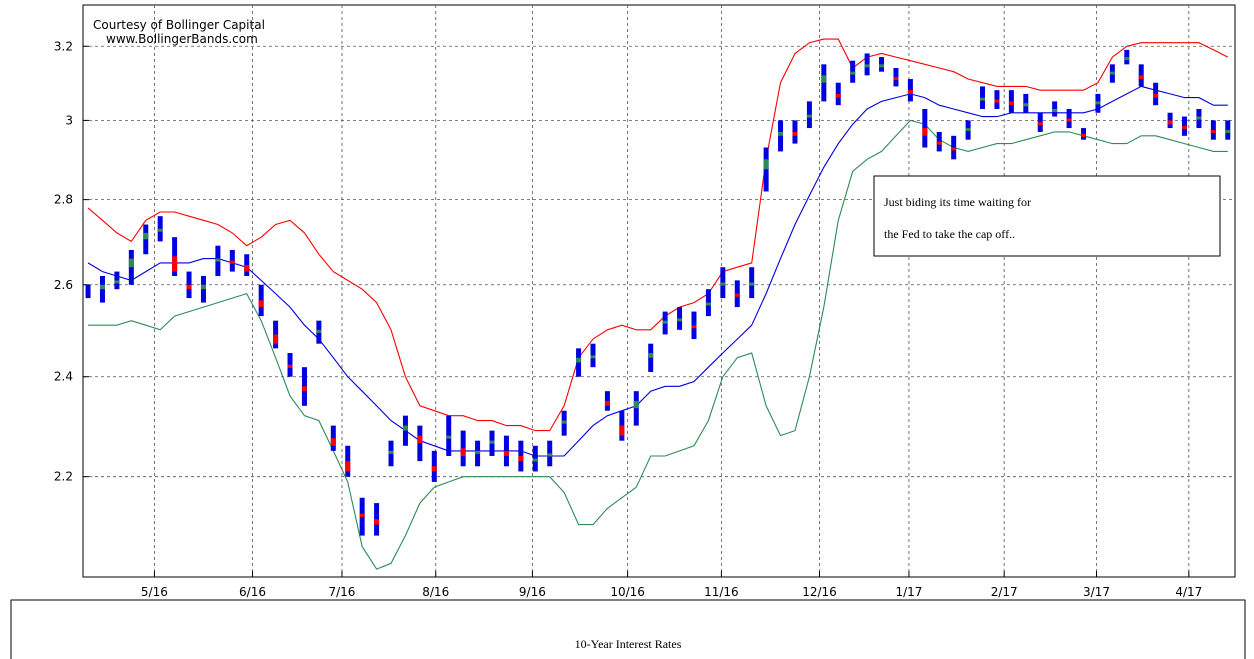  What do you see at coordinates (252, 592) in the screenshot?
I see `x-tick-label: 6/16` at bounding box center [252, 592].